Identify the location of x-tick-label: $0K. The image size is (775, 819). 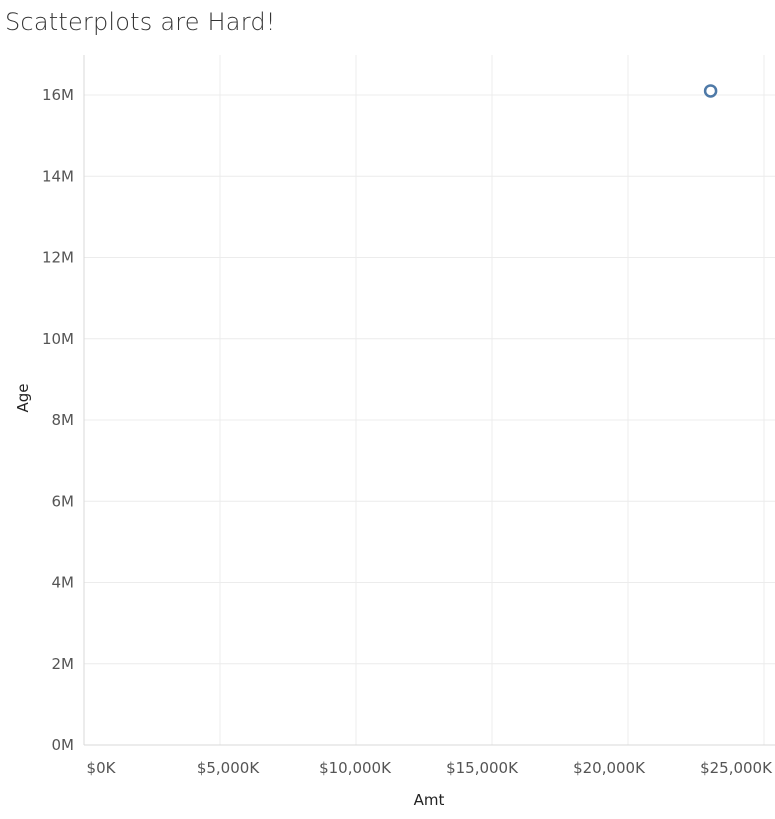
(102, 768).